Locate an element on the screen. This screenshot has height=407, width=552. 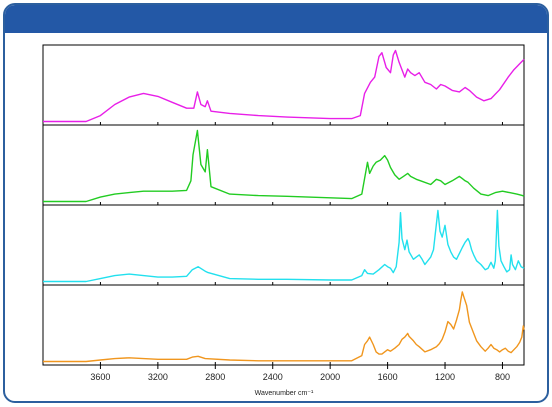
x-tick-label: 800 is located at coordinates (502, 377).